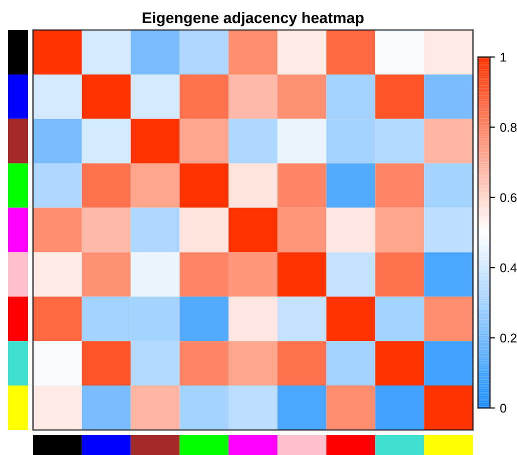  Describe the element at coordinates (508, 338) in the screenshot. I see `color-bar-label: 0.2` at that location.